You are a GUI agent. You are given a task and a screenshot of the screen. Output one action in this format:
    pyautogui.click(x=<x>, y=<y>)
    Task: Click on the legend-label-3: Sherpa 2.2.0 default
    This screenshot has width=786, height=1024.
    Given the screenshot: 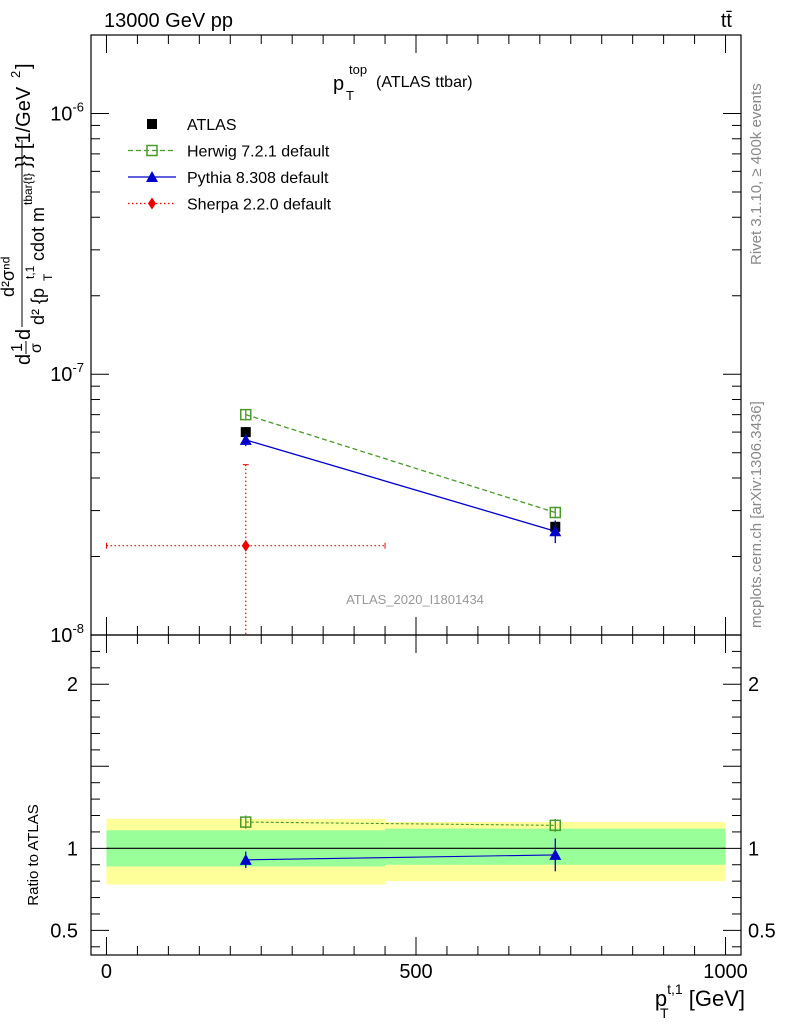 What is the action you would take?
    pyautogui.click(x=259, y=205)
    